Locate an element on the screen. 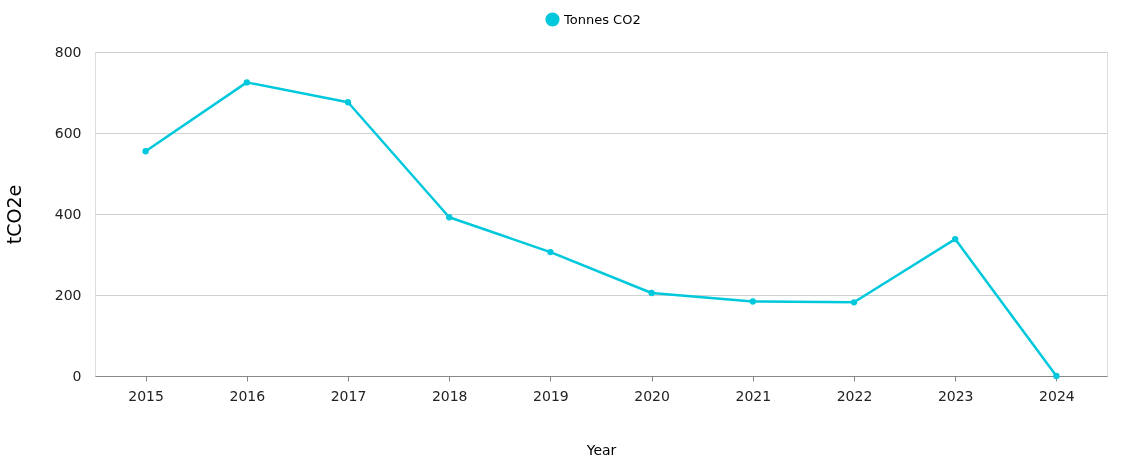 The image size is (1122, 467). x-tick-label: 2019 is located at coordinates (551, 395).